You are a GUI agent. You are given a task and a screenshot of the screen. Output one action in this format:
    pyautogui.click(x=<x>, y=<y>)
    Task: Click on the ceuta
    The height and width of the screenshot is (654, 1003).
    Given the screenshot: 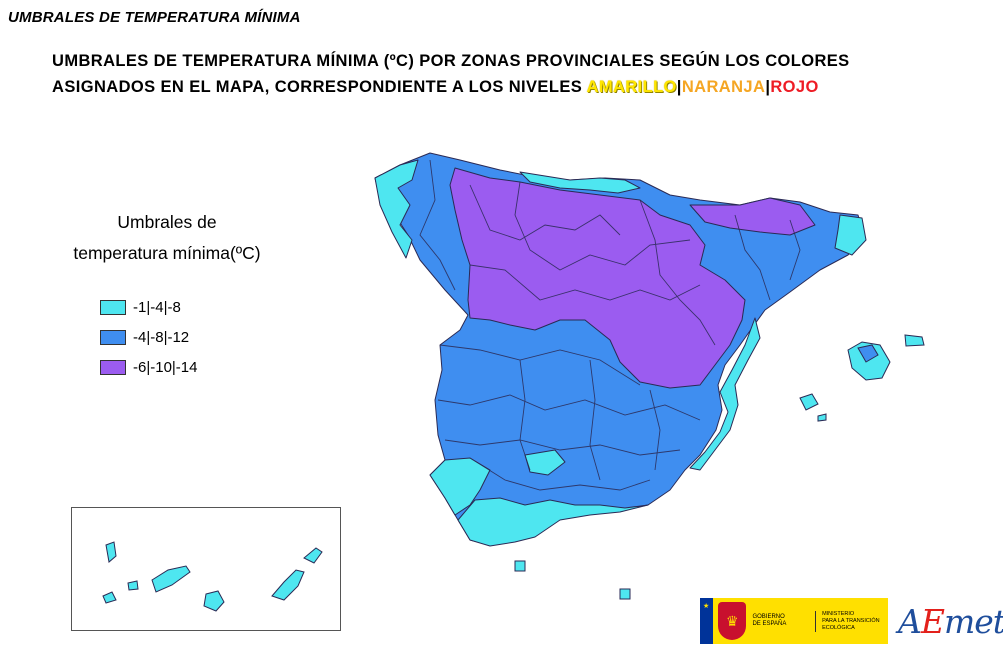 What is the action you would take?
    pyautogui.click(x=520, y=566)
    